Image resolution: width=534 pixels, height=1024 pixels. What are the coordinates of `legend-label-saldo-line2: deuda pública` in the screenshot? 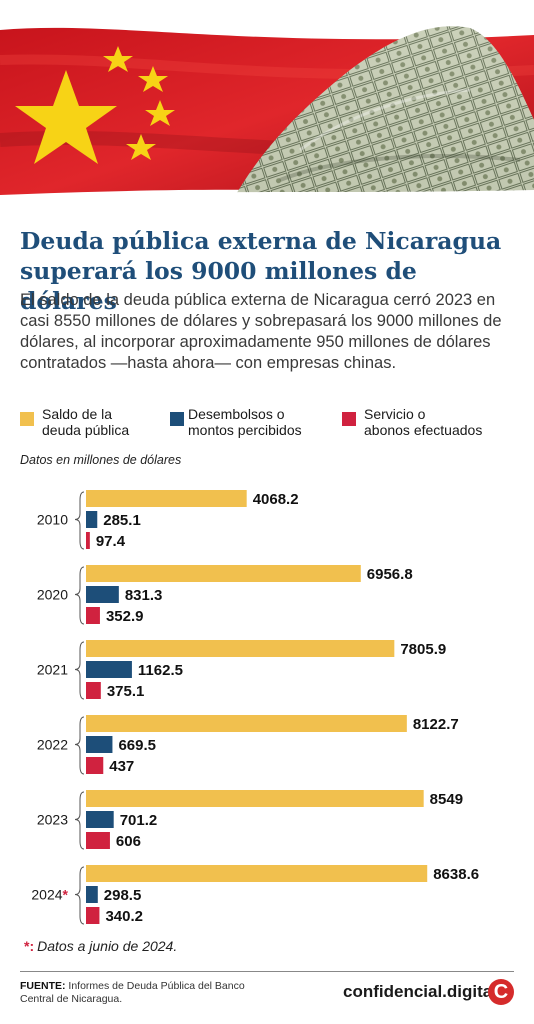 It's located at (86, 430).